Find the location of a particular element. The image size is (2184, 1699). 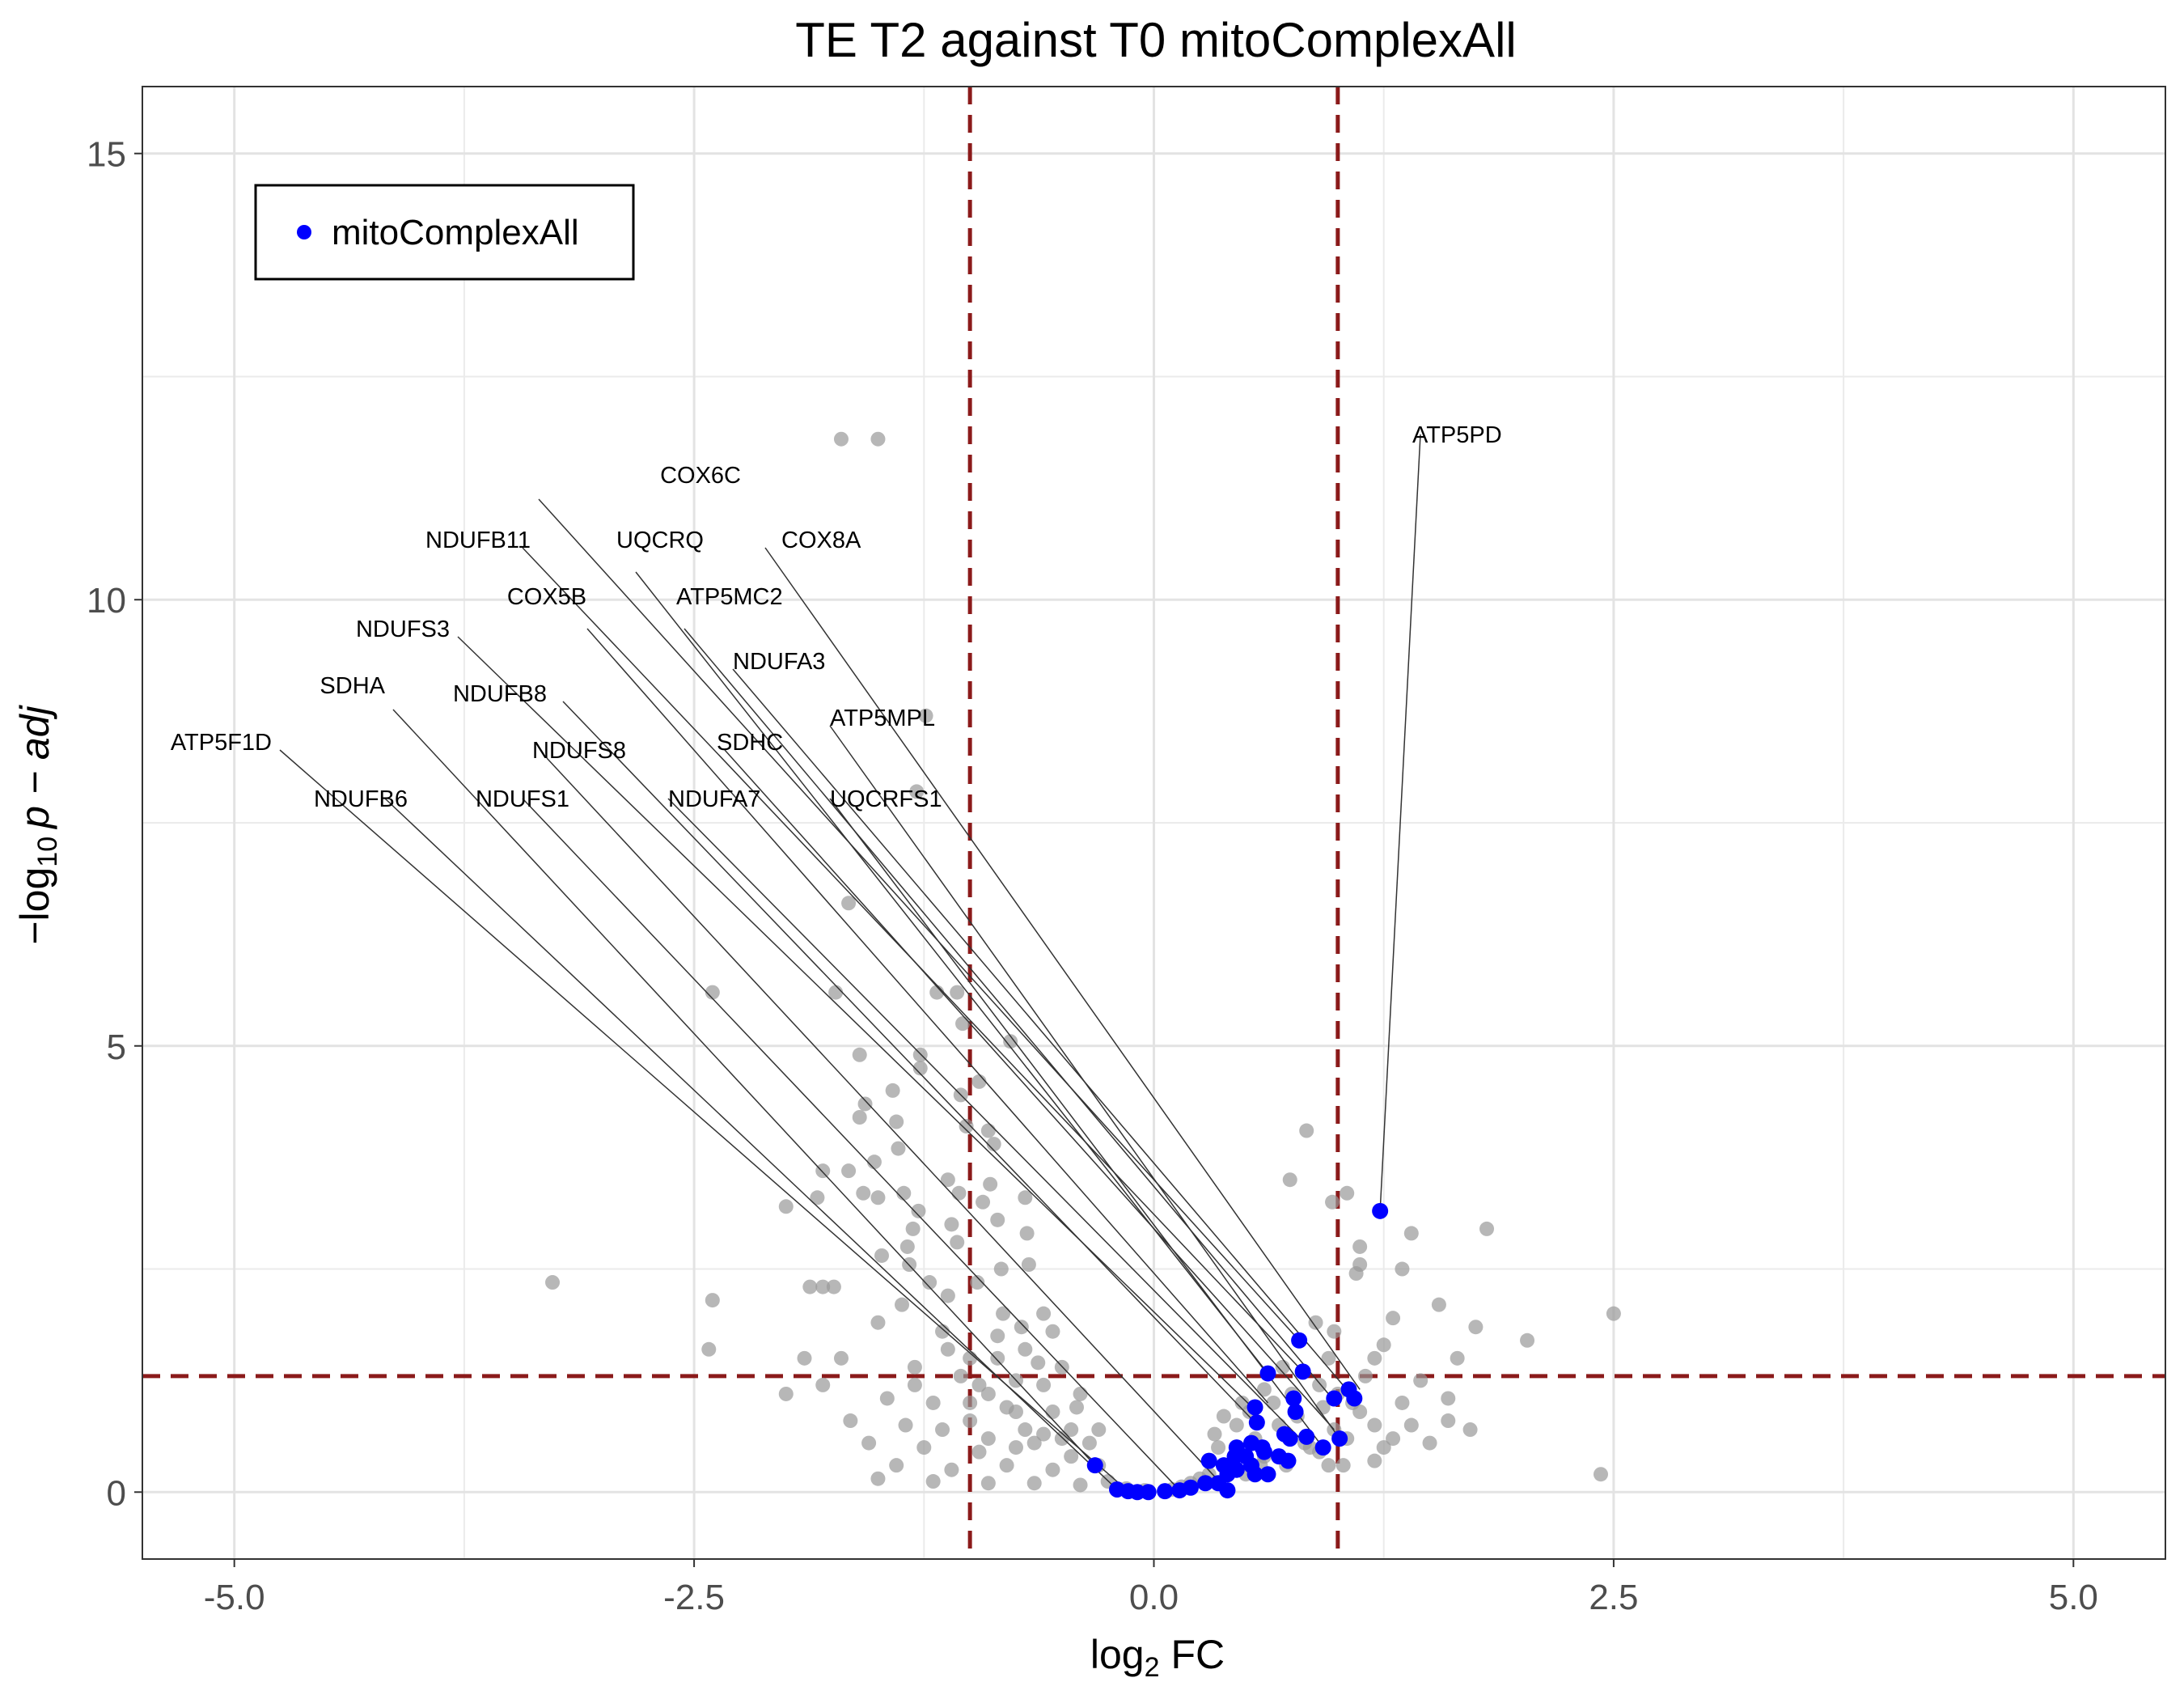

chart-title: TE T2 against T0 mitoComplexAll is located at coordinates (1155, 40).